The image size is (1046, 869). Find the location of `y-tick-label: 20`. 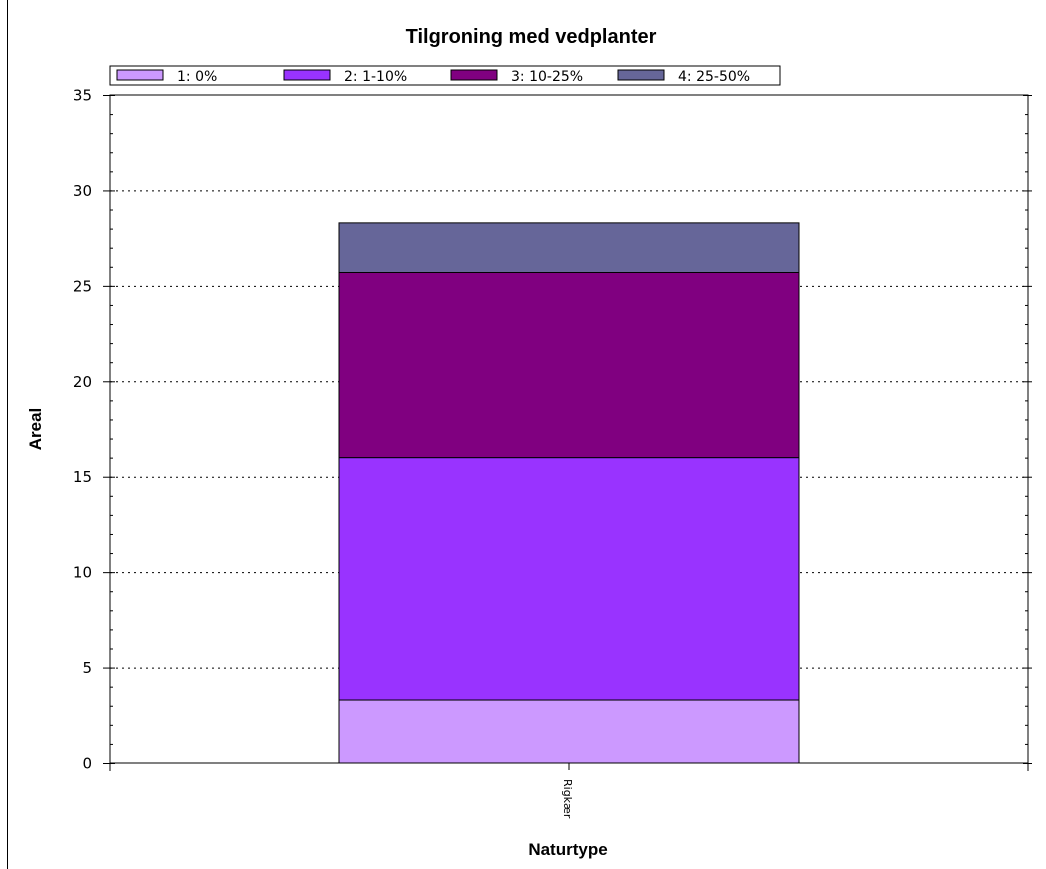

y-tick-label: 20 is located at coordinates (82, 382).